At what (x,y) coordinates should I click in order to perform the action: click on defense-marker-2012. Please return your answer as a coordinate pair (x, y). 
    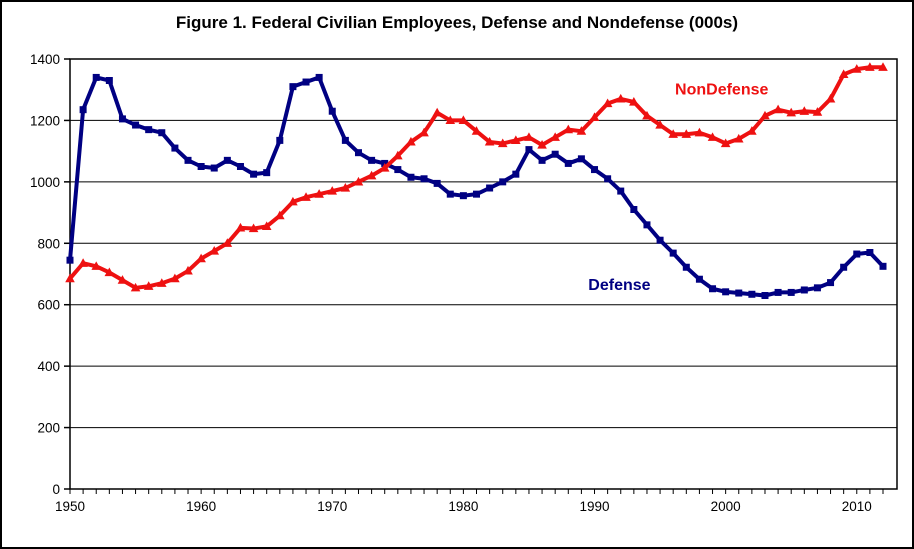
    Looking at the image, I should click on (883, 266).